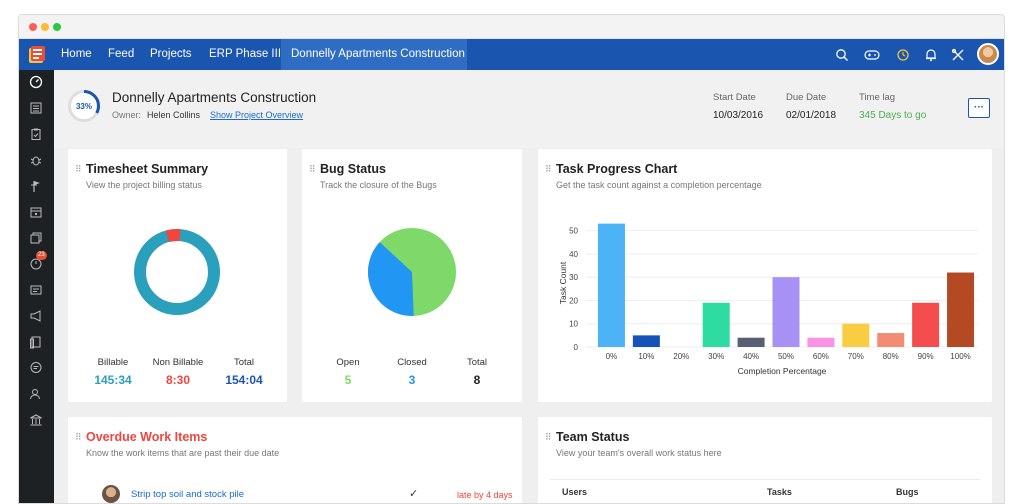 The width and height of the screenshot is (1024, 504). Describe the element at coordinates (113, 362) in the screenshot. I see `billable-label: Billable` at that location.